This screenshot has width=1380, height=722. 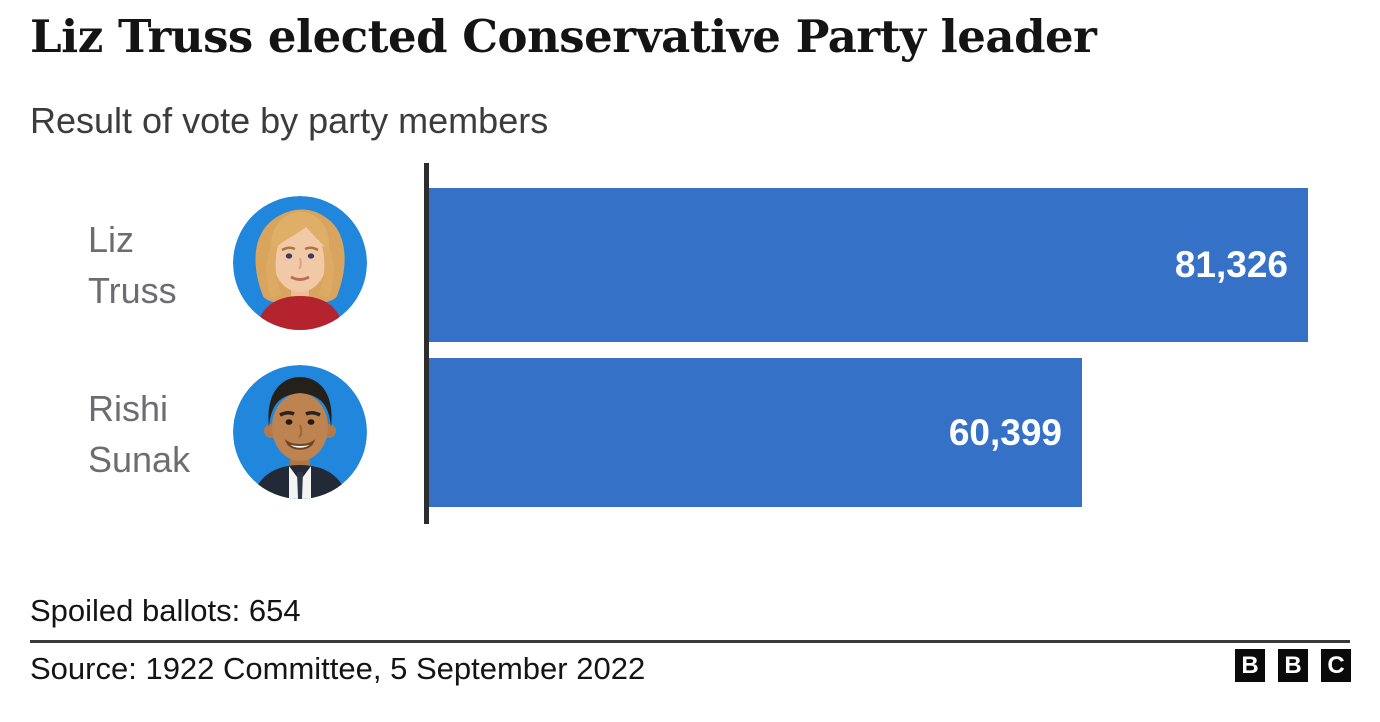 I want to click on bbc-logo-block-3: C, so click(x=1336, y=665).